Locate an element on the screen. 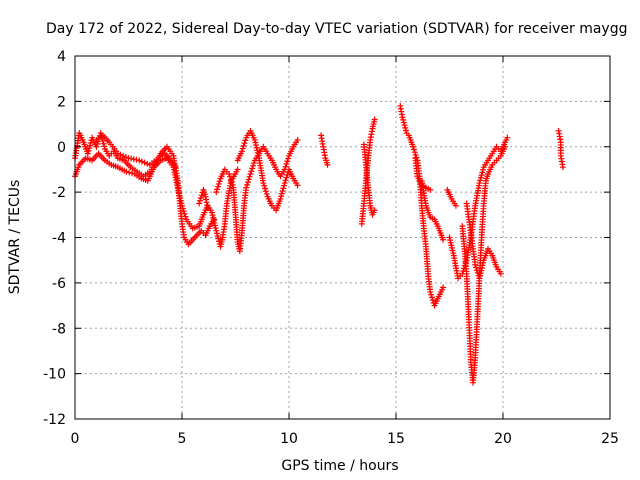  y-axis-label: SDTVAR / TECUs is located at coordinates (15, 237).